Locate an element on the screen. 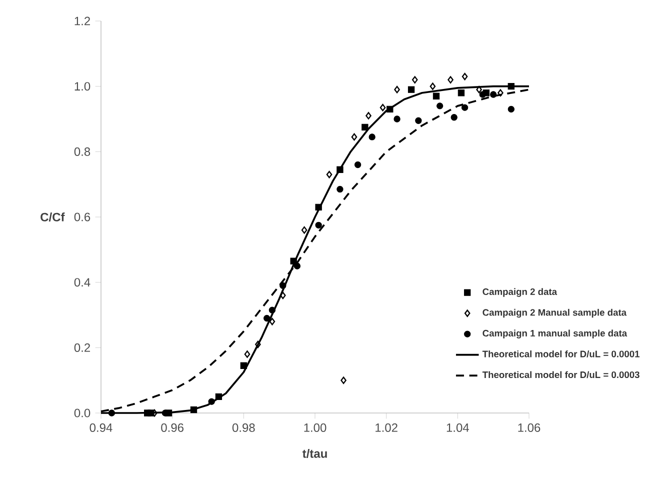 The image size is (650, 493). x-axis-title: t/tau is located at coordinates (314, 453).